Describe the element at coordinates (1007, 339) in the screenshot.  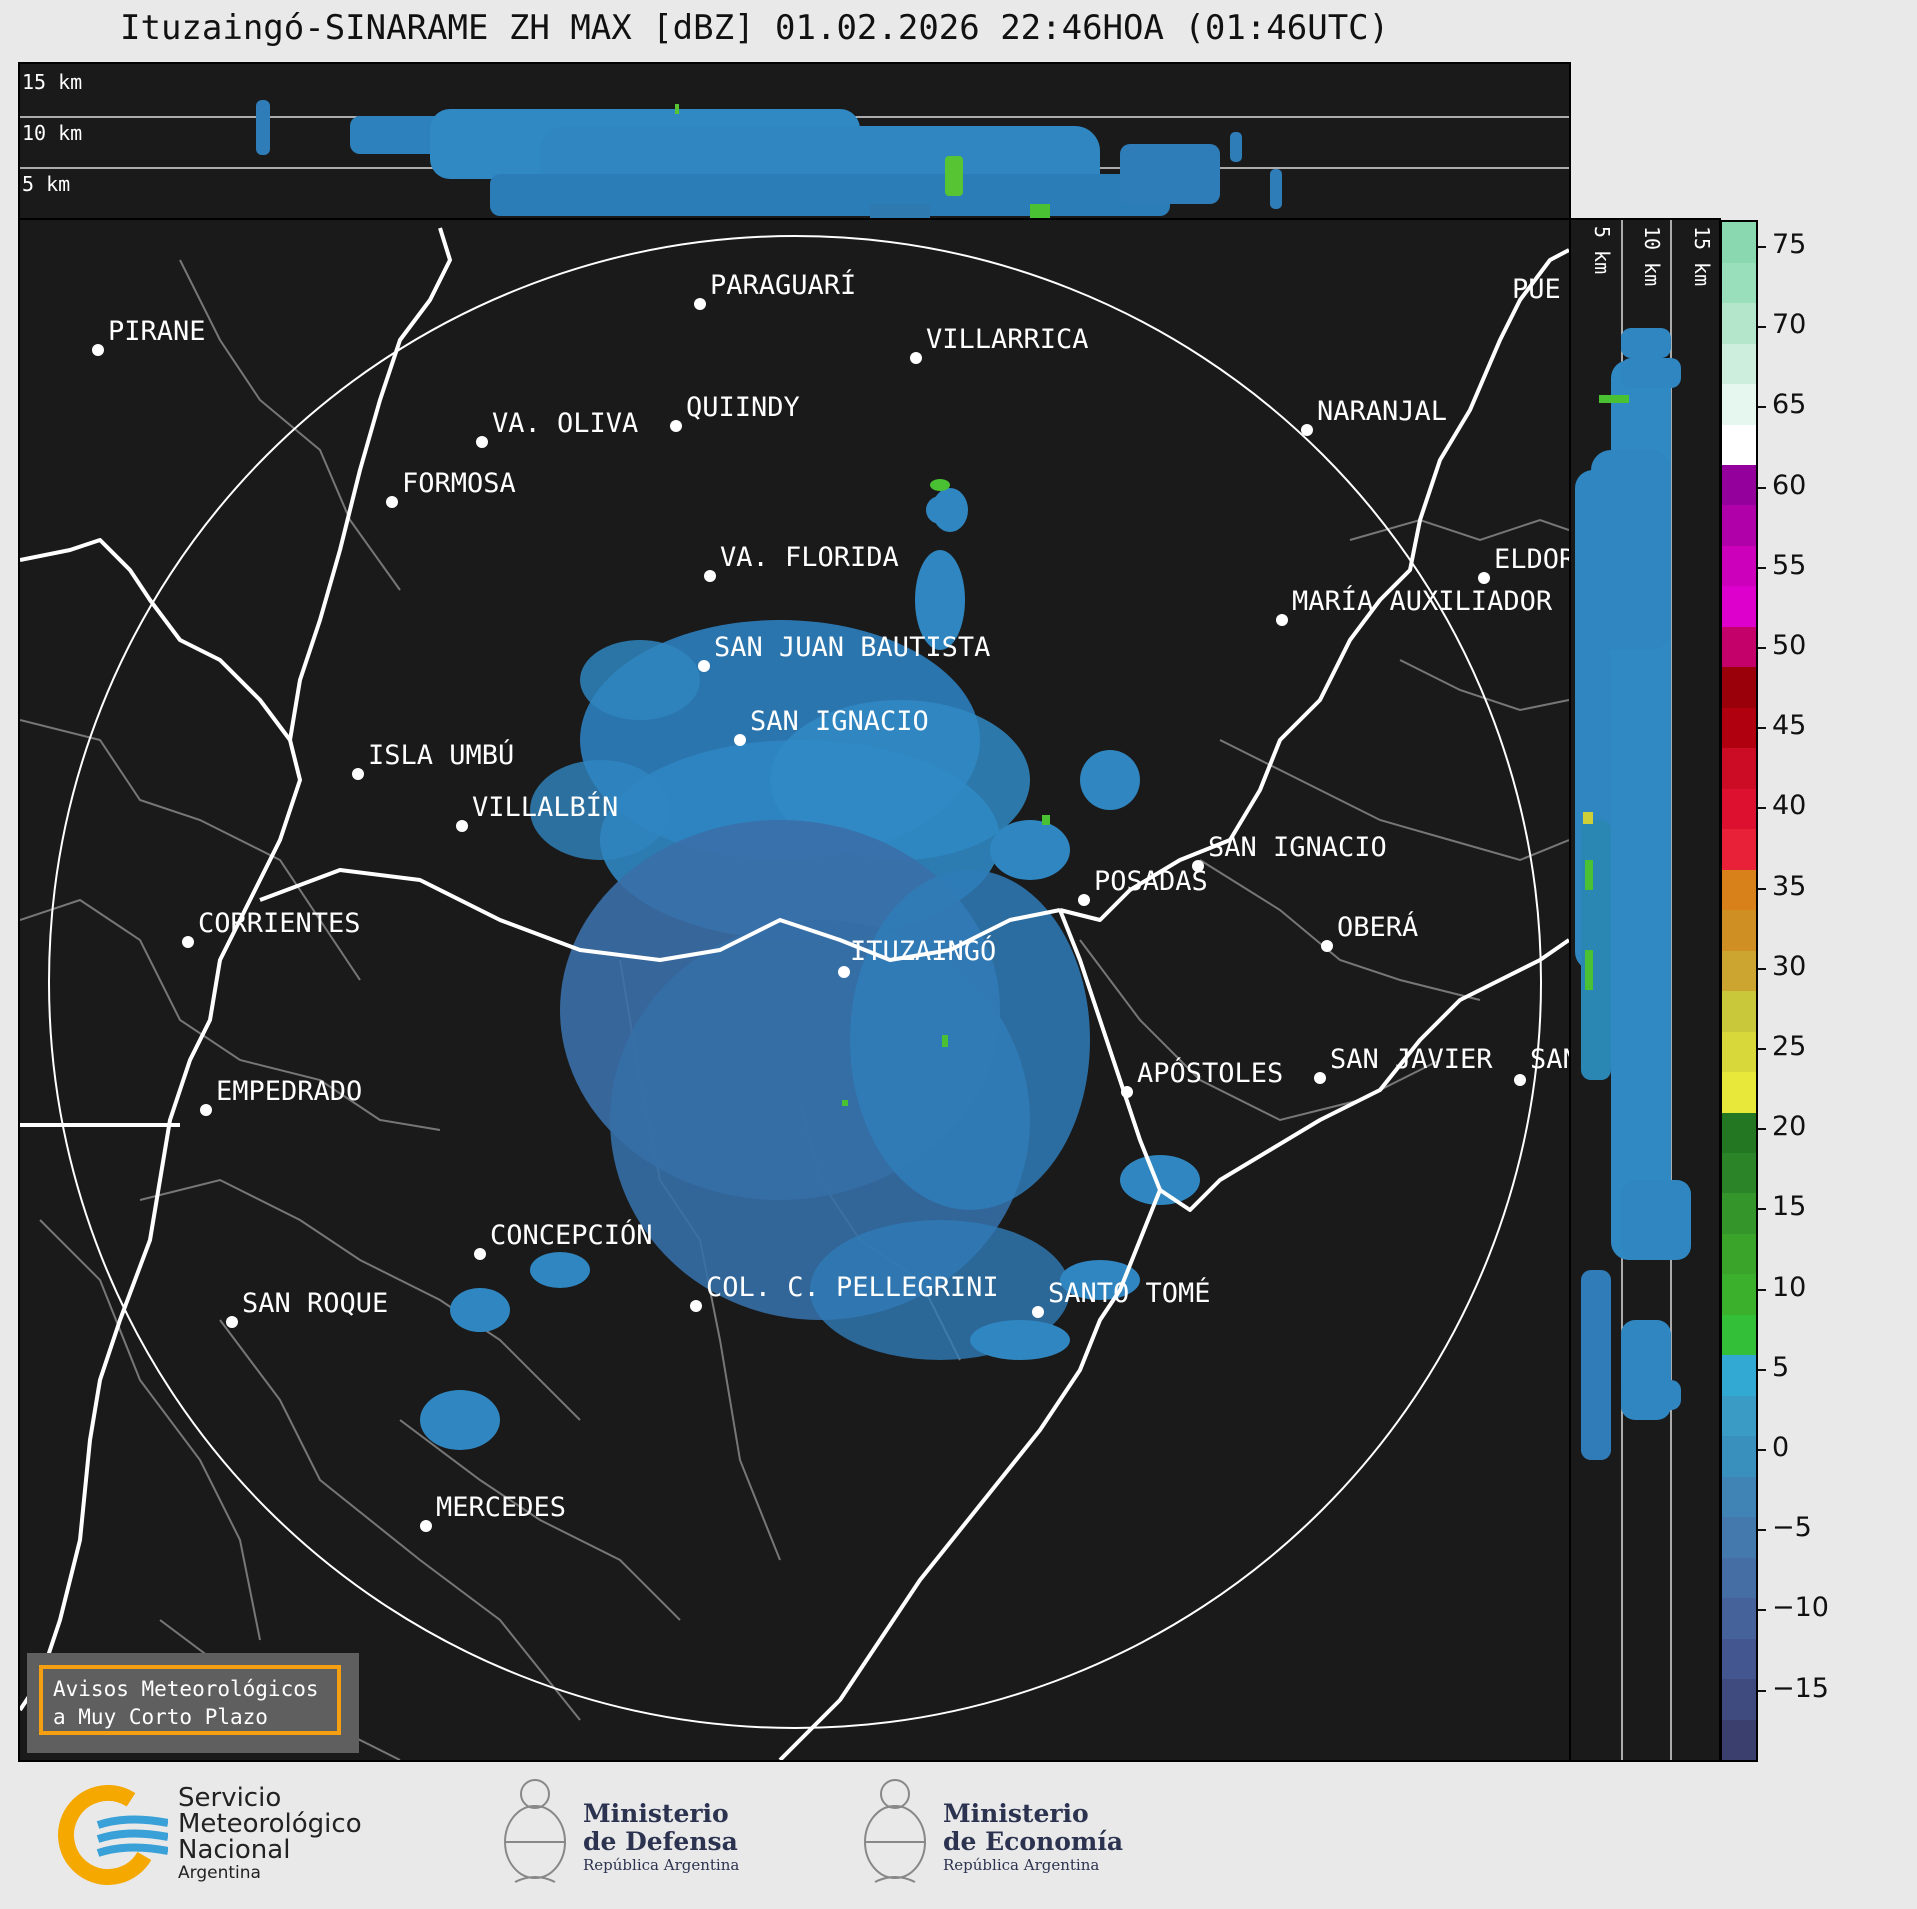
I see `city-label: VILLARRICA` at that location.